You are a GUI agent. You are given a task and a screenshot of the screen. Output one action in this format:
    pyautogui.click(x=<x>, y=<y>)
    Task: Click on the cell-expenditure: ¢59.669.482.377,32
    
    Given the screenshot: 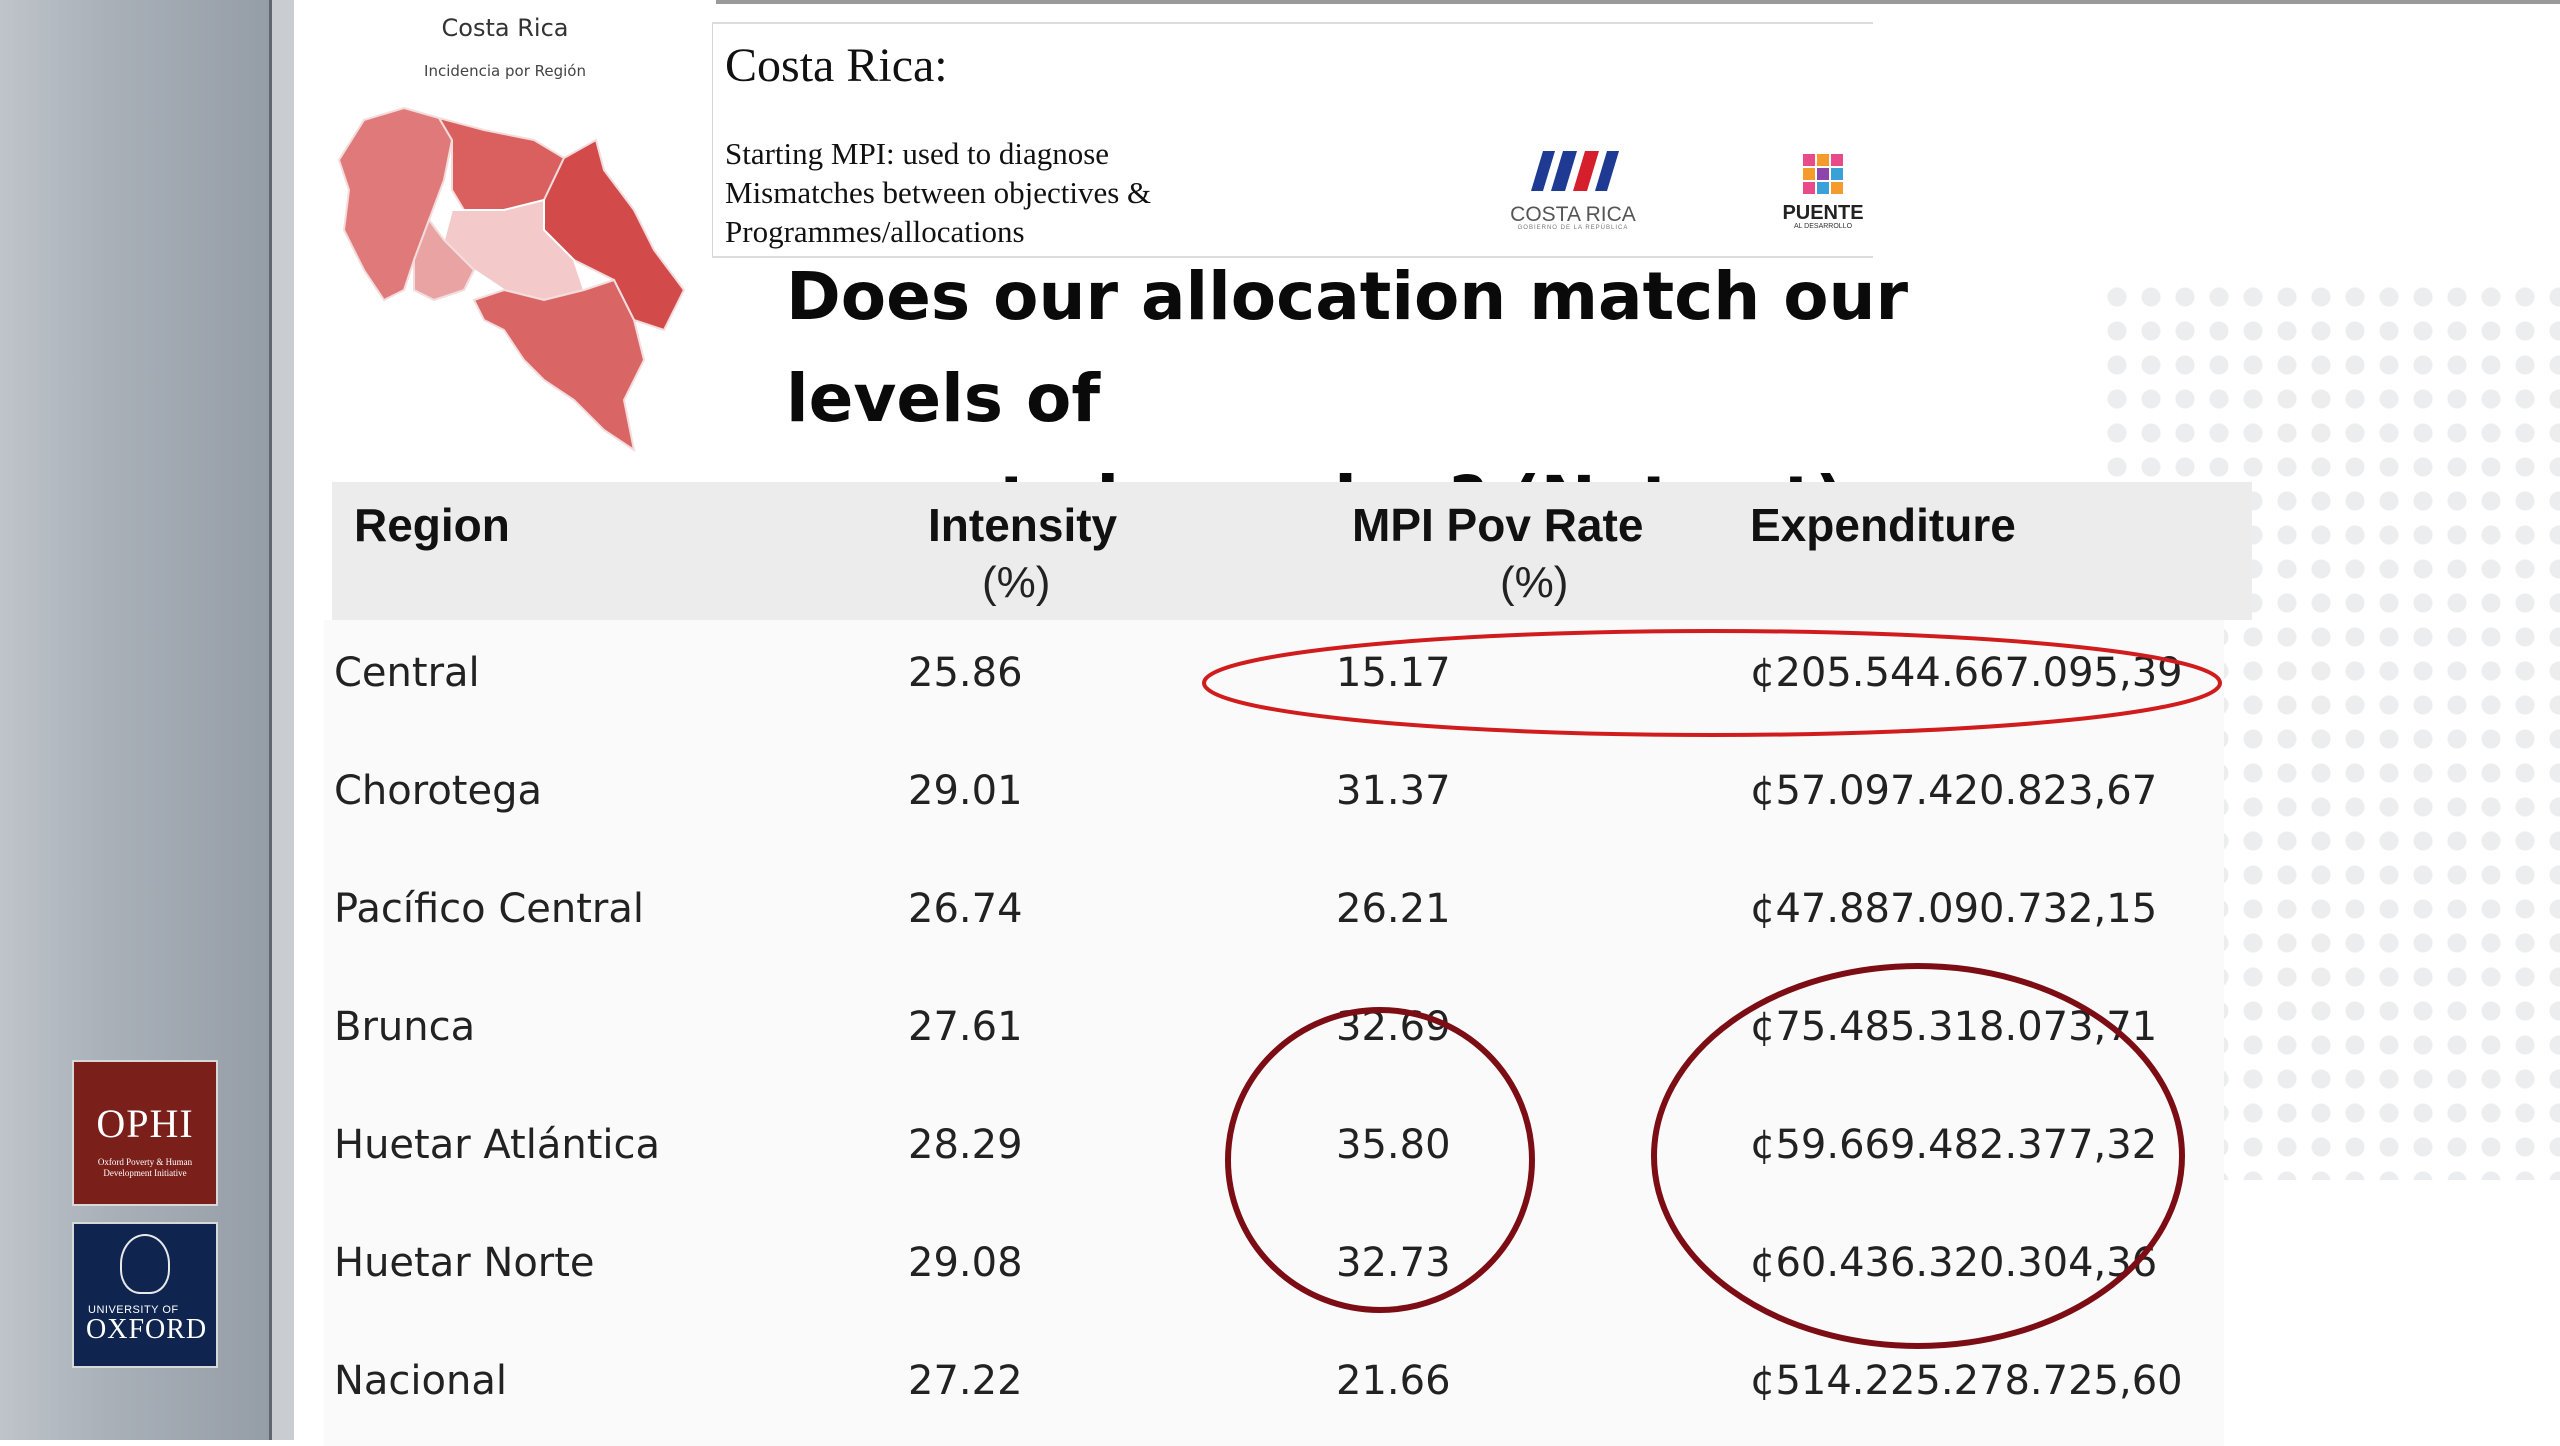 What is the action you would take?
    pyautogui.click(x=1954, y=1145)
    